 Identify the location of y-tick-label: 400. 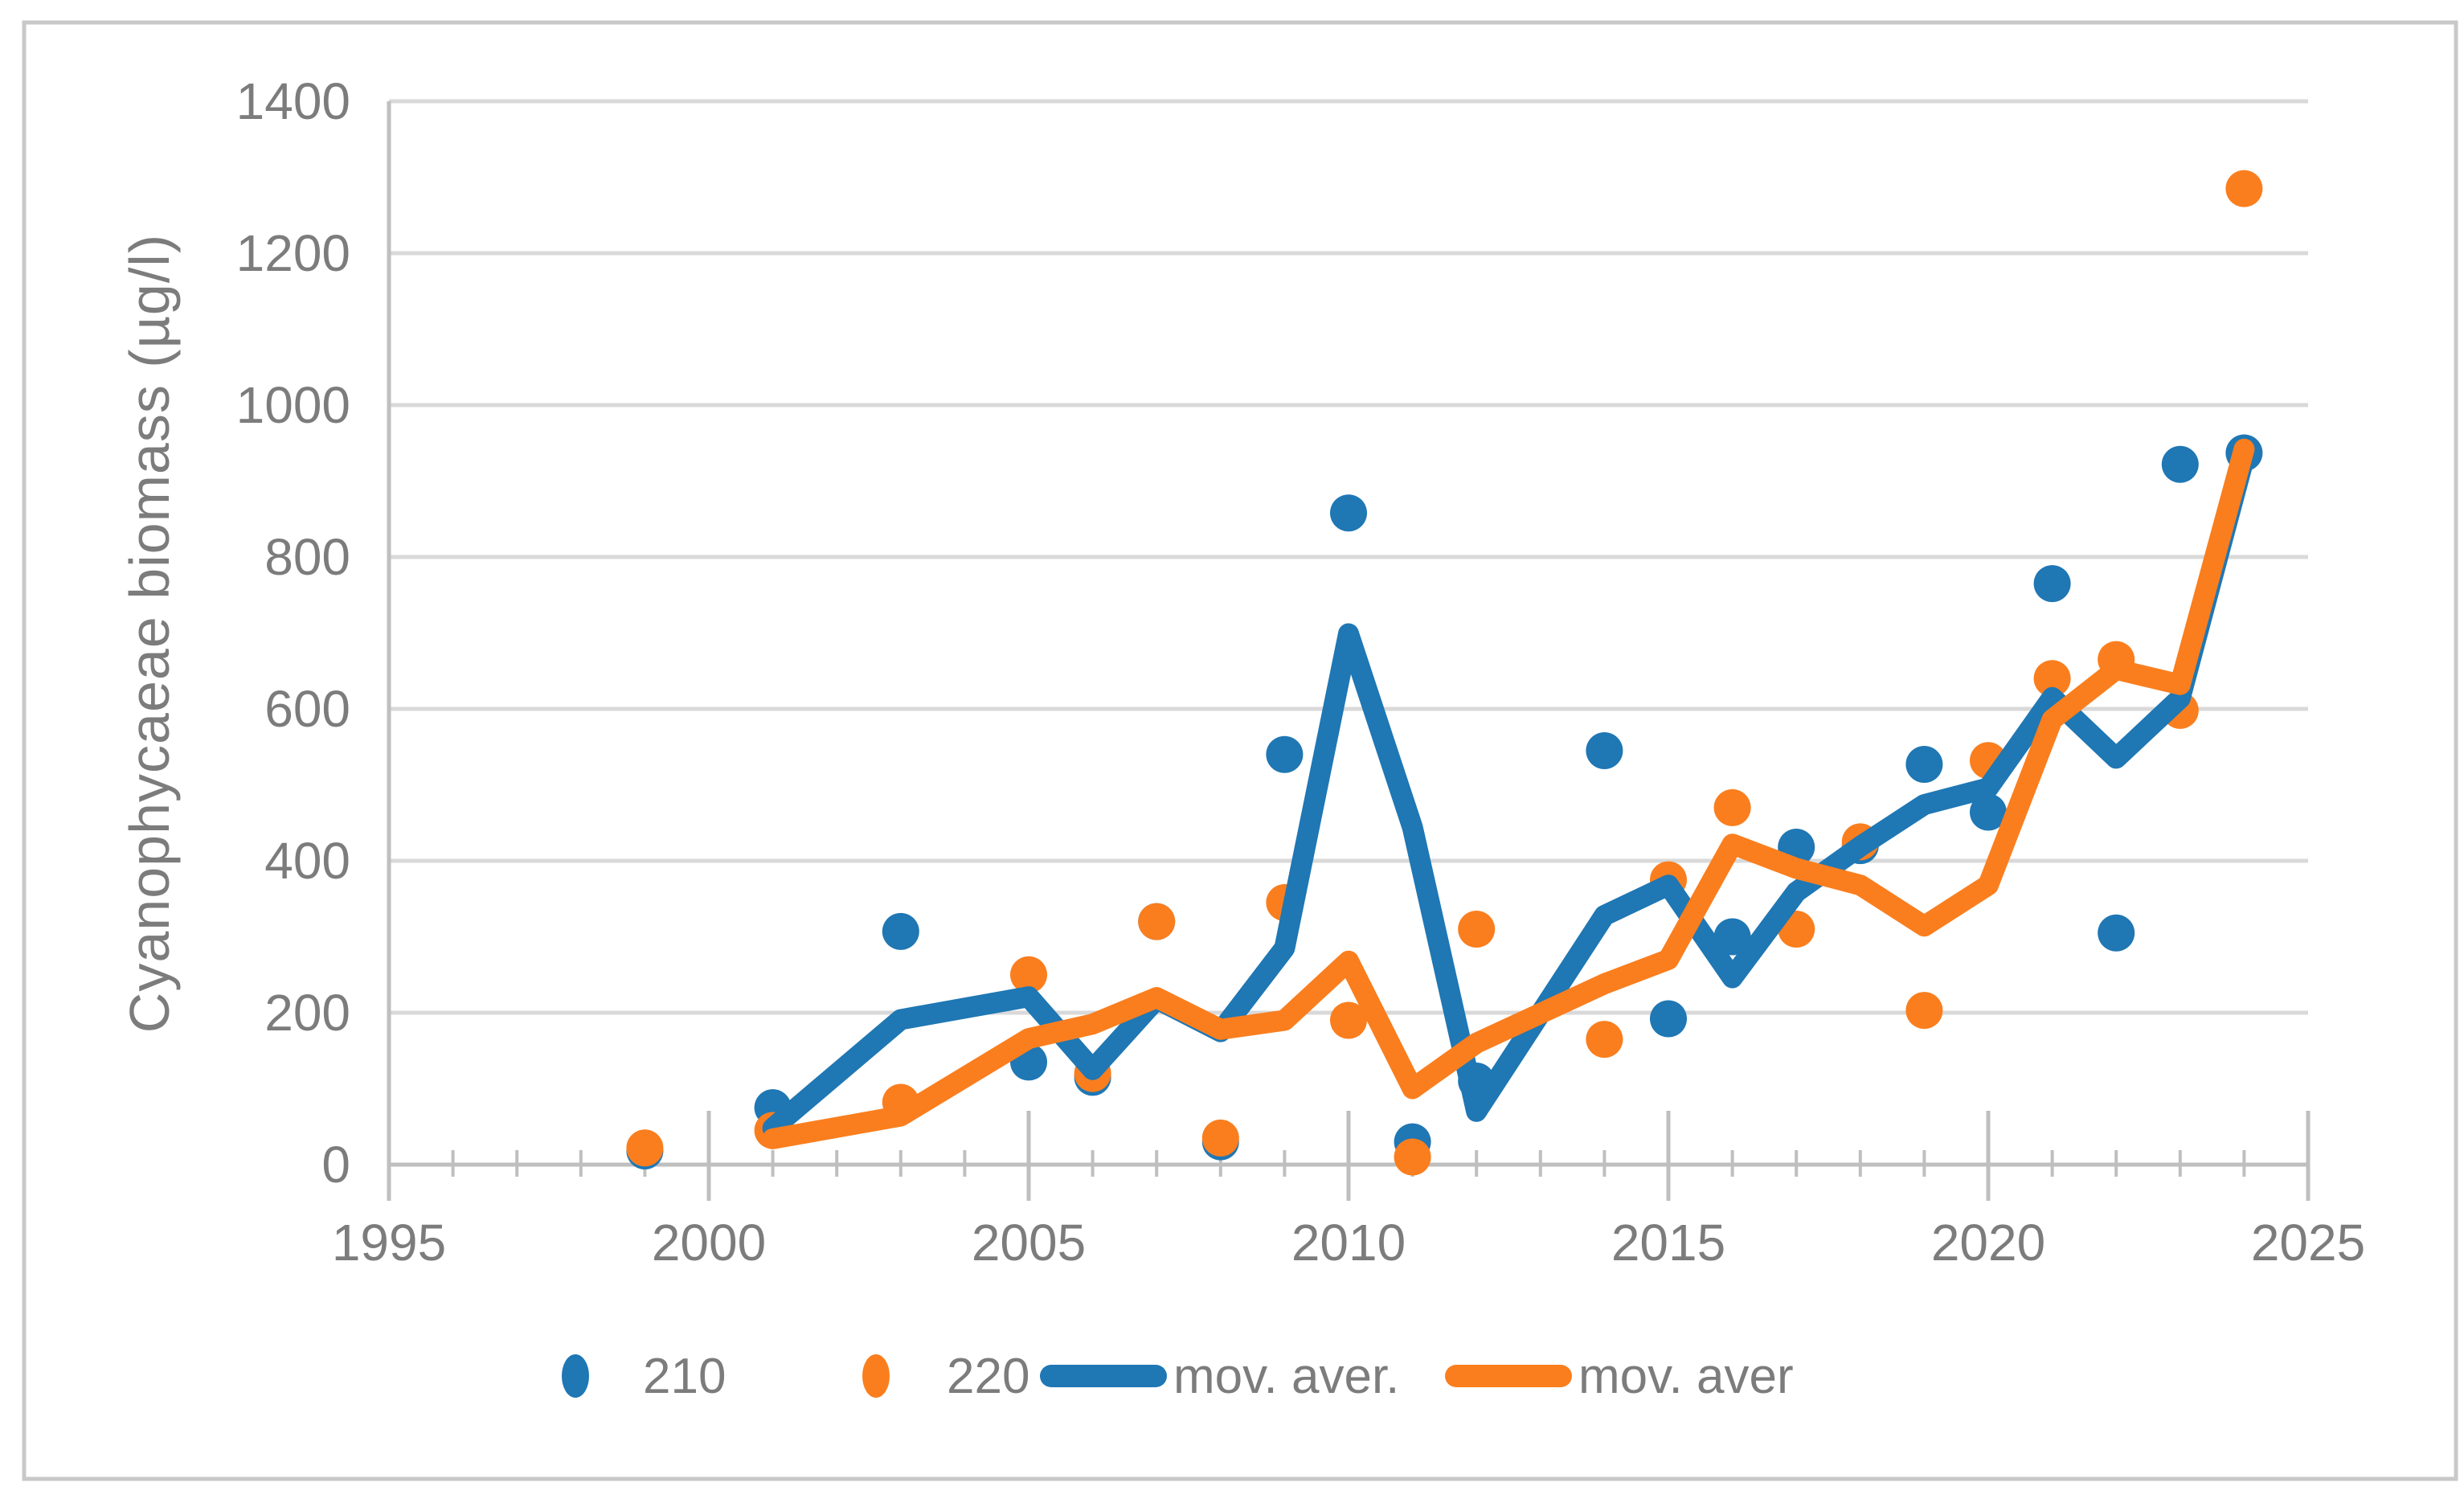
(307, 861).